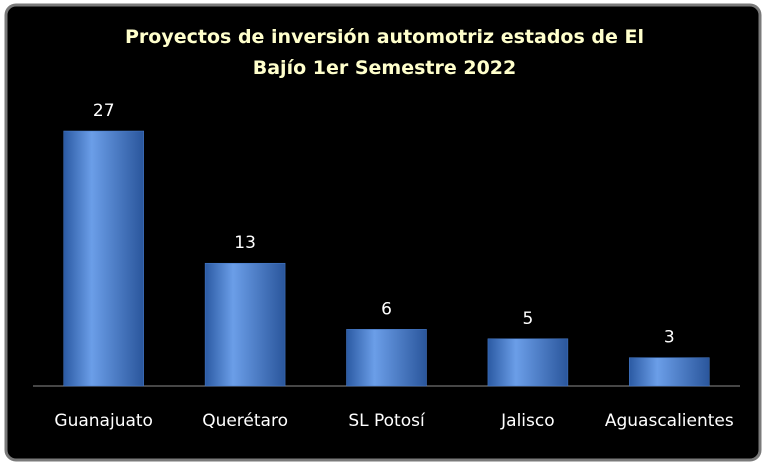  Describe the element at coordinates (387, 421) in the screenshot. I see `x-tick-label: SL Potosí` at that location.